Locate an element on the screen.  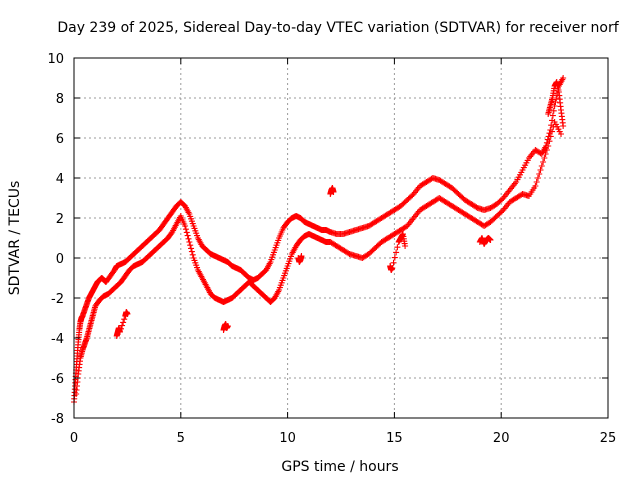
y-tick-label: -8 is located at coordinates (57, 419).